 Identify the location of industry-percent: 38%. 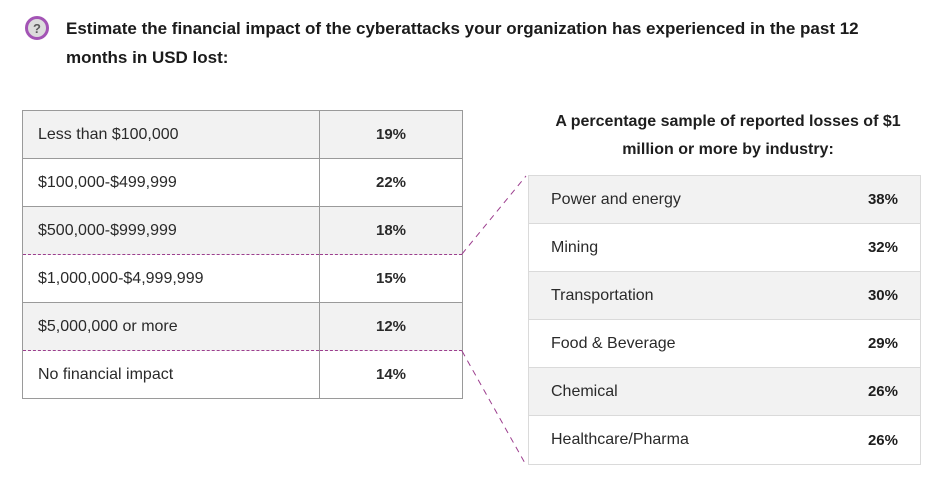
(882, 199).